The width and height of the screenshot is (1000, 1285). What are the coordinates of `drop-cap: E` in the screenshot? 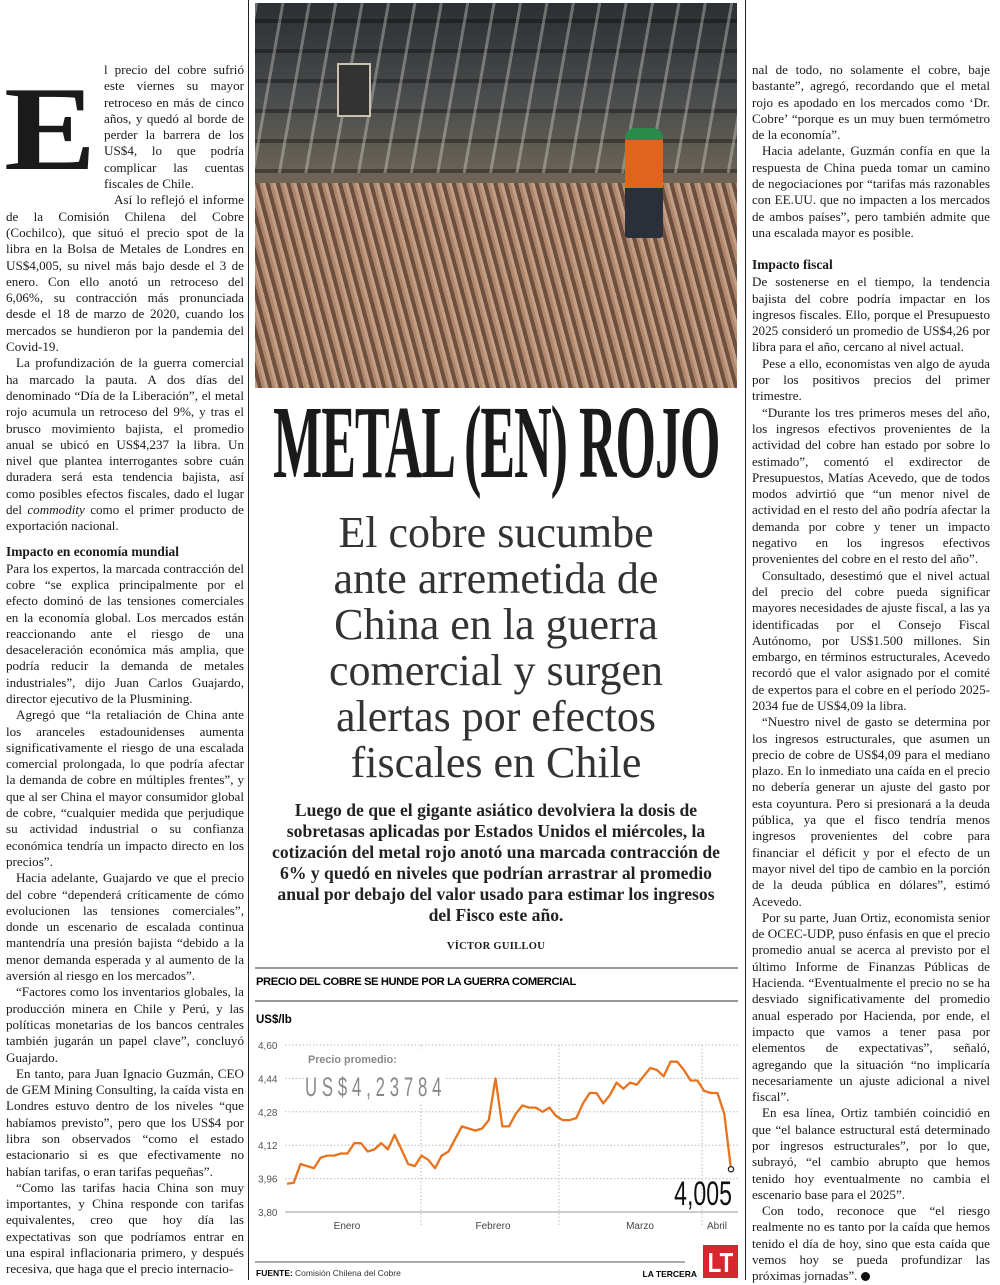 It's located at (54, 129).